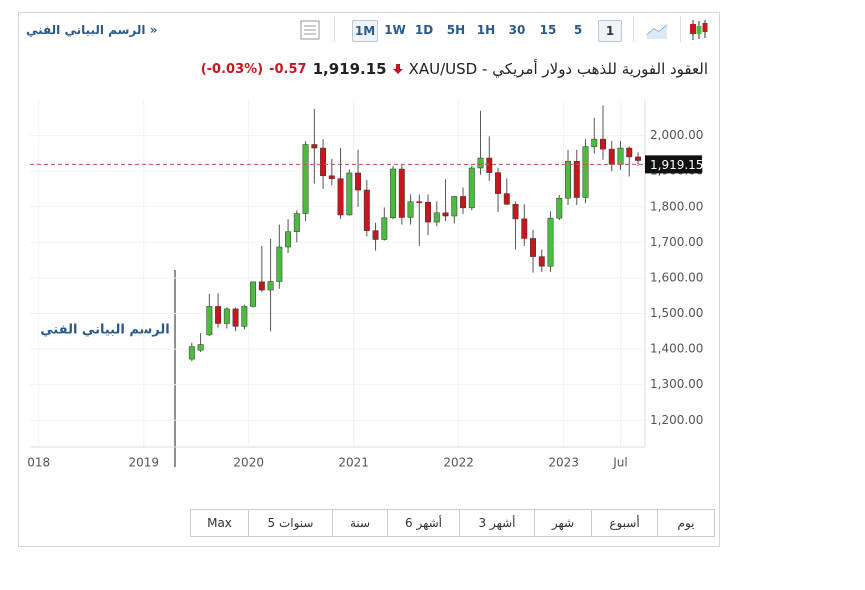 This screenshot has height=590, width=865. What do you see at coordinates (290, 523) in the screenshot?
I see `range-button: 5 سنوات` at bounding box center [290, 523].